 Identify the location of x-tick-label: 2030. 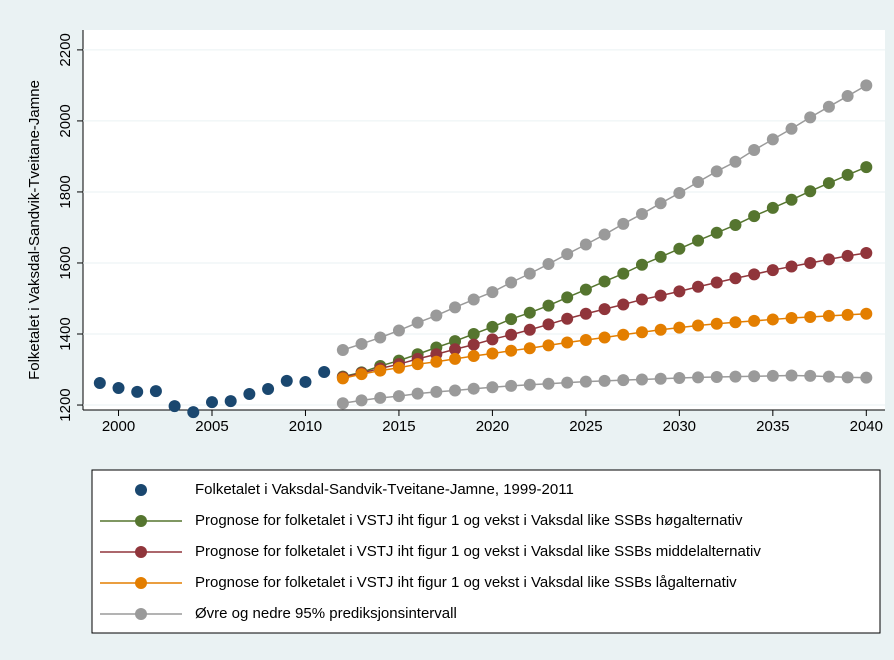
(679, 426).